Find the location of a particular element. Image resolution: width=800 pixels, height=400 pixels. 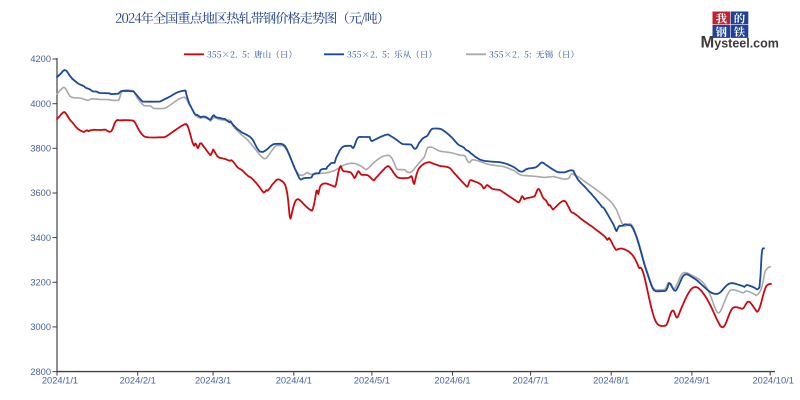

svg-text: 3200 is located at coordinates (40, 283).